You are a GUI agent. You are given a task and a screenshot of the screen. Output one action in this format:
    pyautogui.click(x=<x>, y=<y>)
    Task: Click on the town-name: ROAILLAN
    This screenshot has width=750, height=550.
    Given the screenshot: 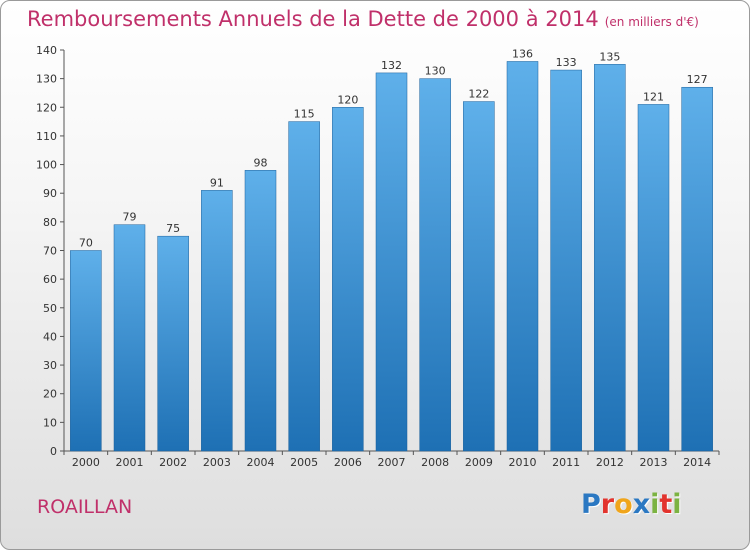 What is the action you would take?
    pyautogui.click(x=85, y=507)
    